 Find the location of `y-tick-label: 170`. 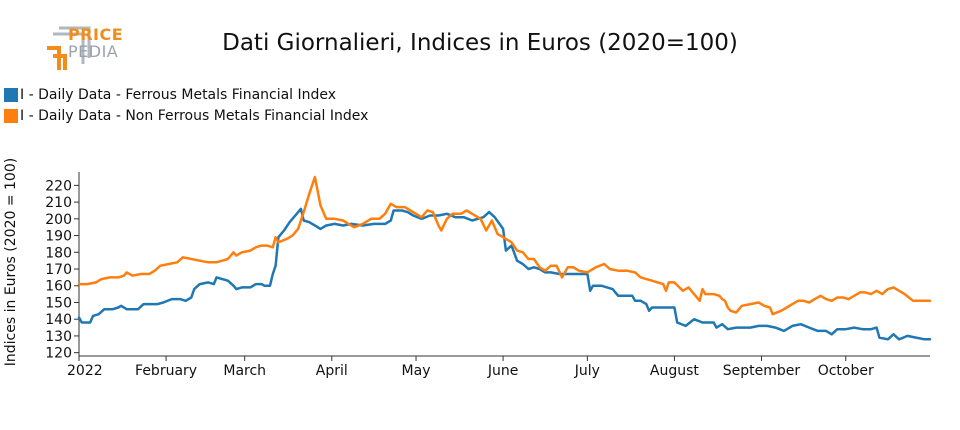

y-tick-label: 170 is located at coordinates (58, 270).